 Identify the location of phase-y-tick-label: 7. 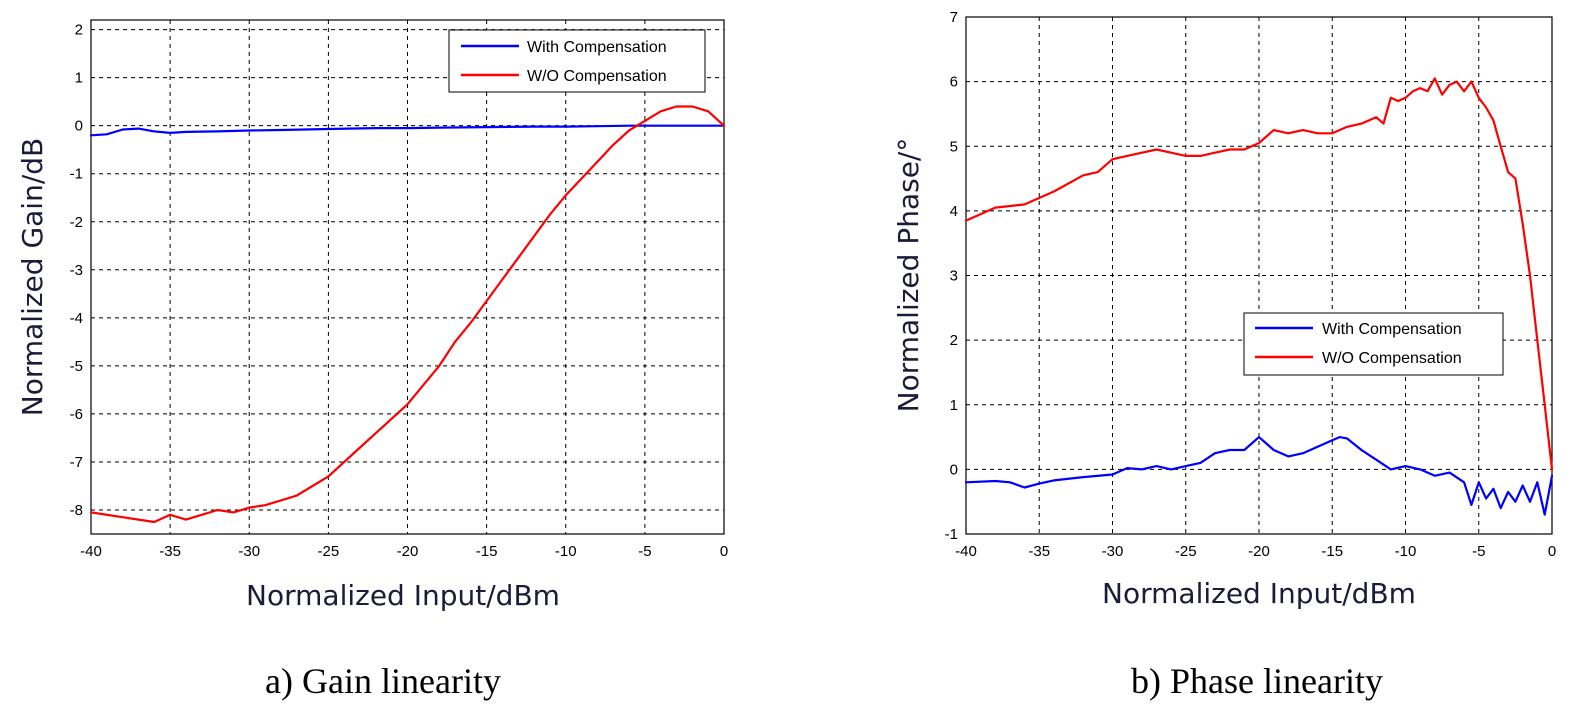
(954, 17).